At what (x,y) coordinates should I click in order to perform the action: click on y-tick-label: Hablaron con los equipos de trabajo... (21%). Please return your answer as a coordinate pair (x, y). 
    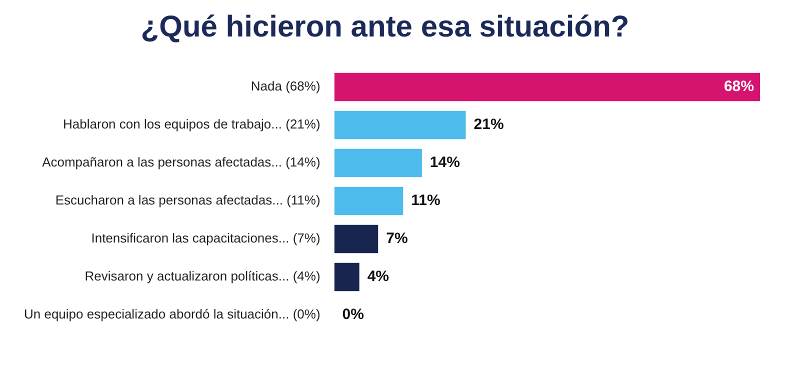
    Looking at the image, I should click on (191, 124).